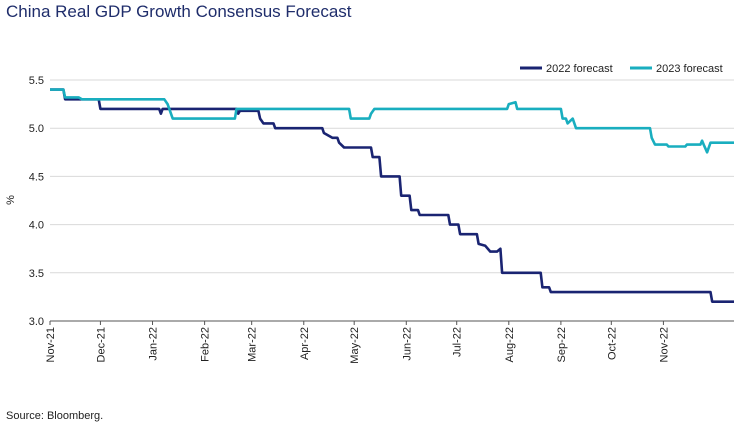 Image resolution: width=752 pixels, height=430 pixels. I want to click on y-tick-label: 5.0, so click(36, 129).